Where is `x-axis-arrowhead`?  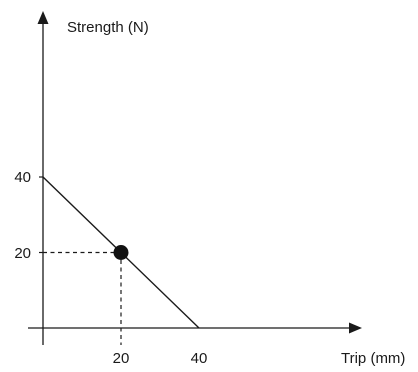
x-axis-arrowhead is located at coordinates (355, 328).